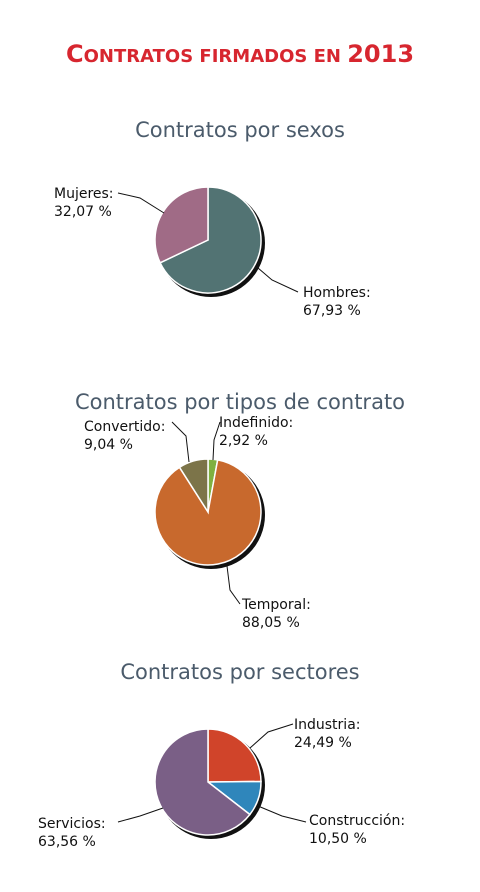 The height and width of the screenshot is (892, 480). I want to click on label-temporal-name: Temporal:, so click(276, 605).